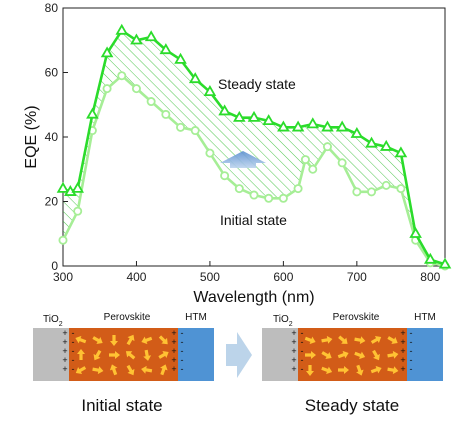  What do you see at coordinates (52, 8) in the screenshot?
I see `y-tick-label: 80` at bounding box center [52, 8].